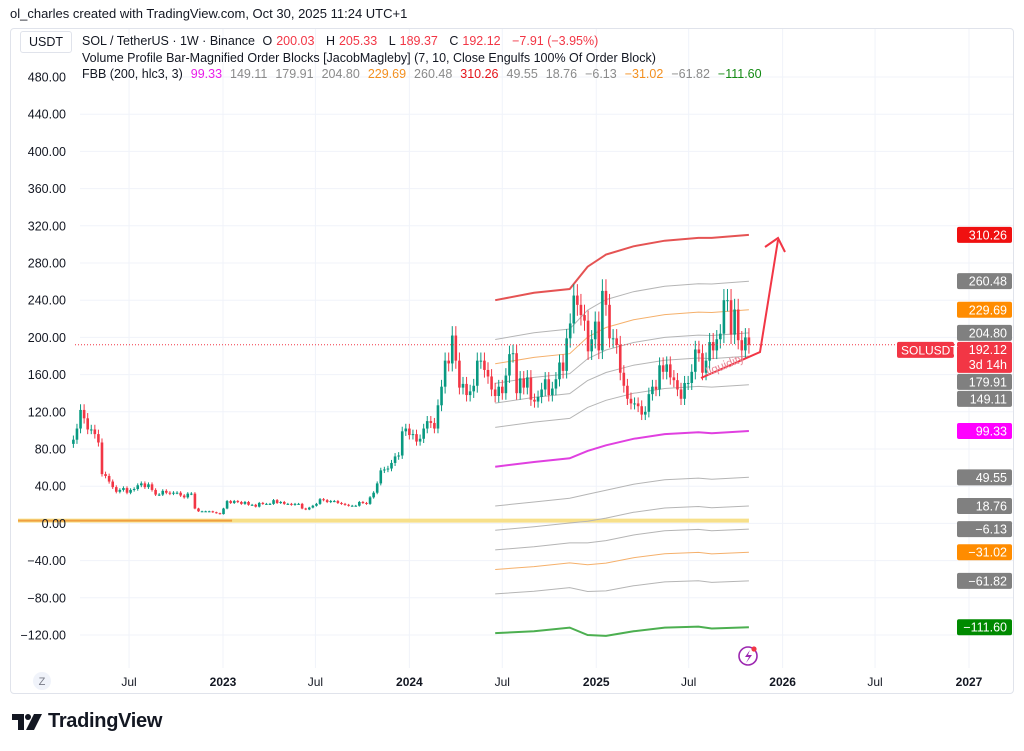 The image size is (1024, 751). I want to click on fbb-legend-value: 99.33, so click(206, 74).